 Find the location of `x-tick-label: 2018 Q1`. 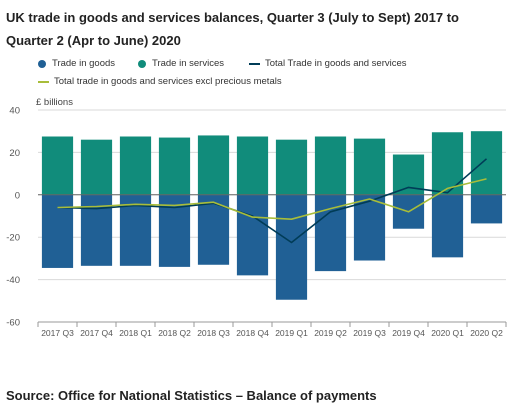

x-tick-label: 2018 Q1 is located at coordinates (135, 333).